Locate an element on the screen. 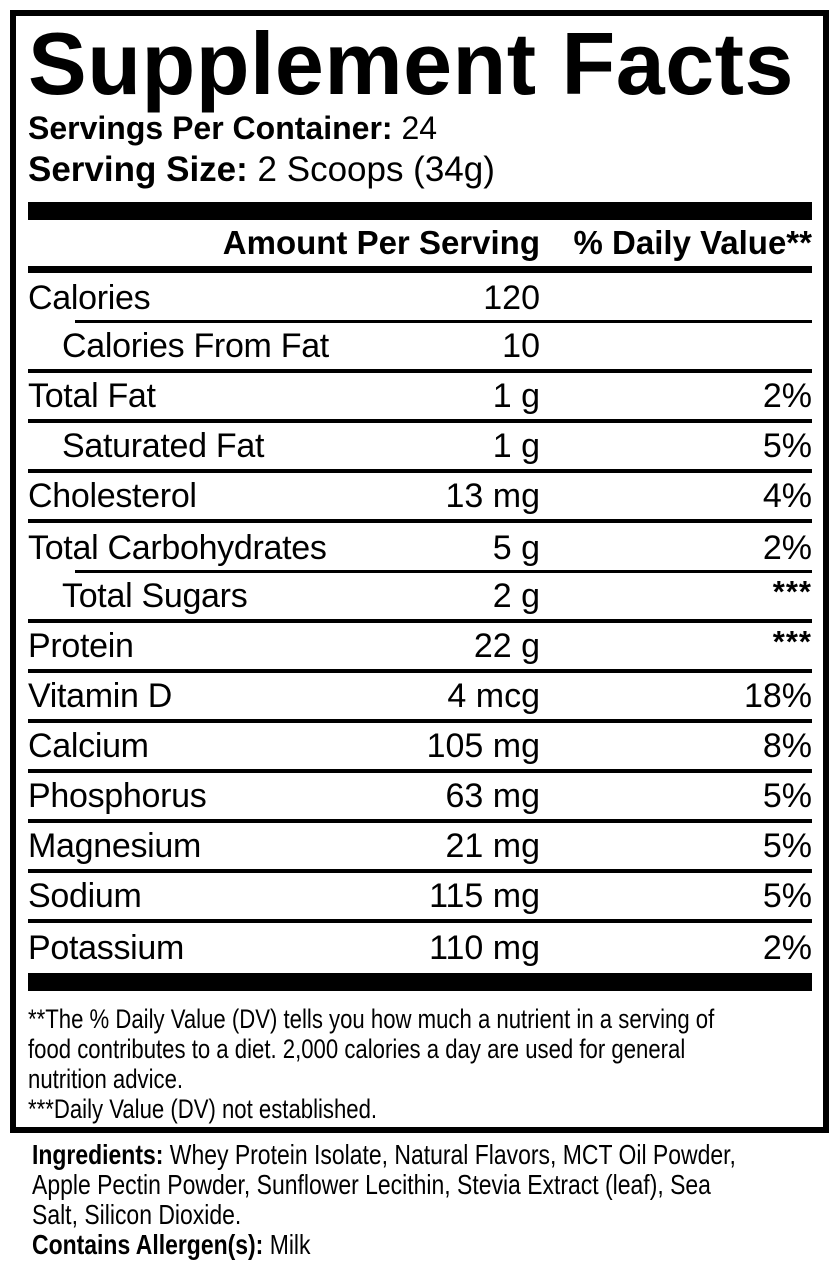  nutrient-amount: 10 is located at coordinates (521, 345).